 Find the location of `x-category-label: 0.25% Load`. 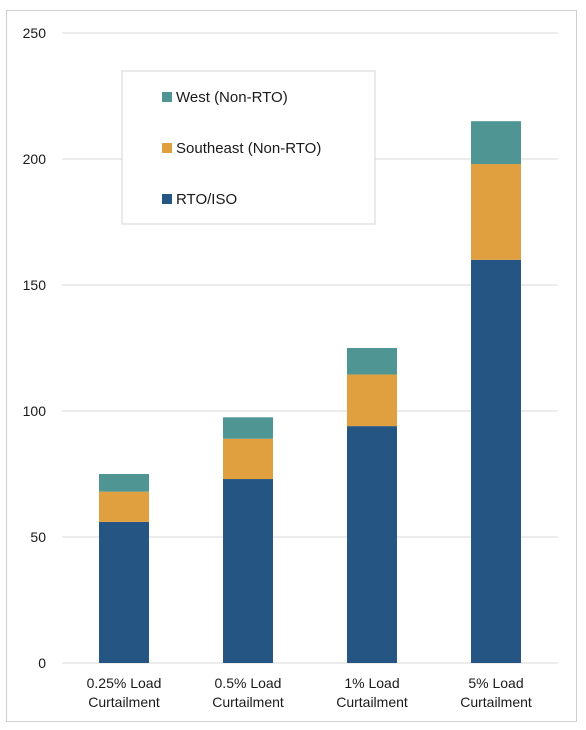

x-category-label: 0.25% Load is located at coordinates (124, 683).